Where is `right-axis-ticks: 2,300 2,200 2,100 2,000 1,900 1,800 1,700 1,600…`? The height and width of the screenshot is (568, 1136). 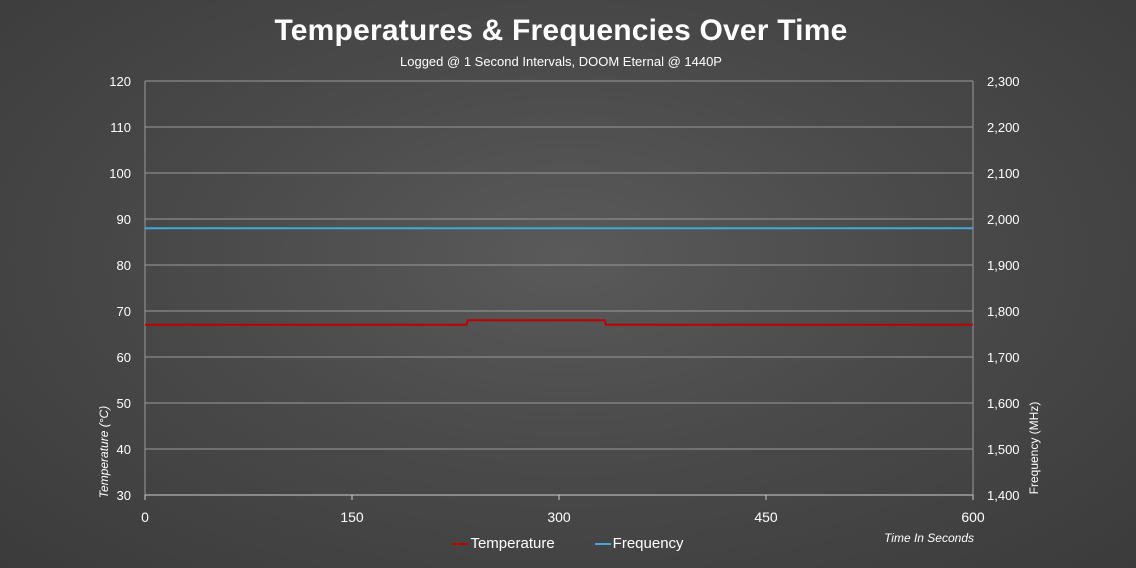 right-axis-ticks: 2,300 2,200 2,100 2,000 1,900 1,800 1,700 1,600… is located at coordinates (1003, 288).